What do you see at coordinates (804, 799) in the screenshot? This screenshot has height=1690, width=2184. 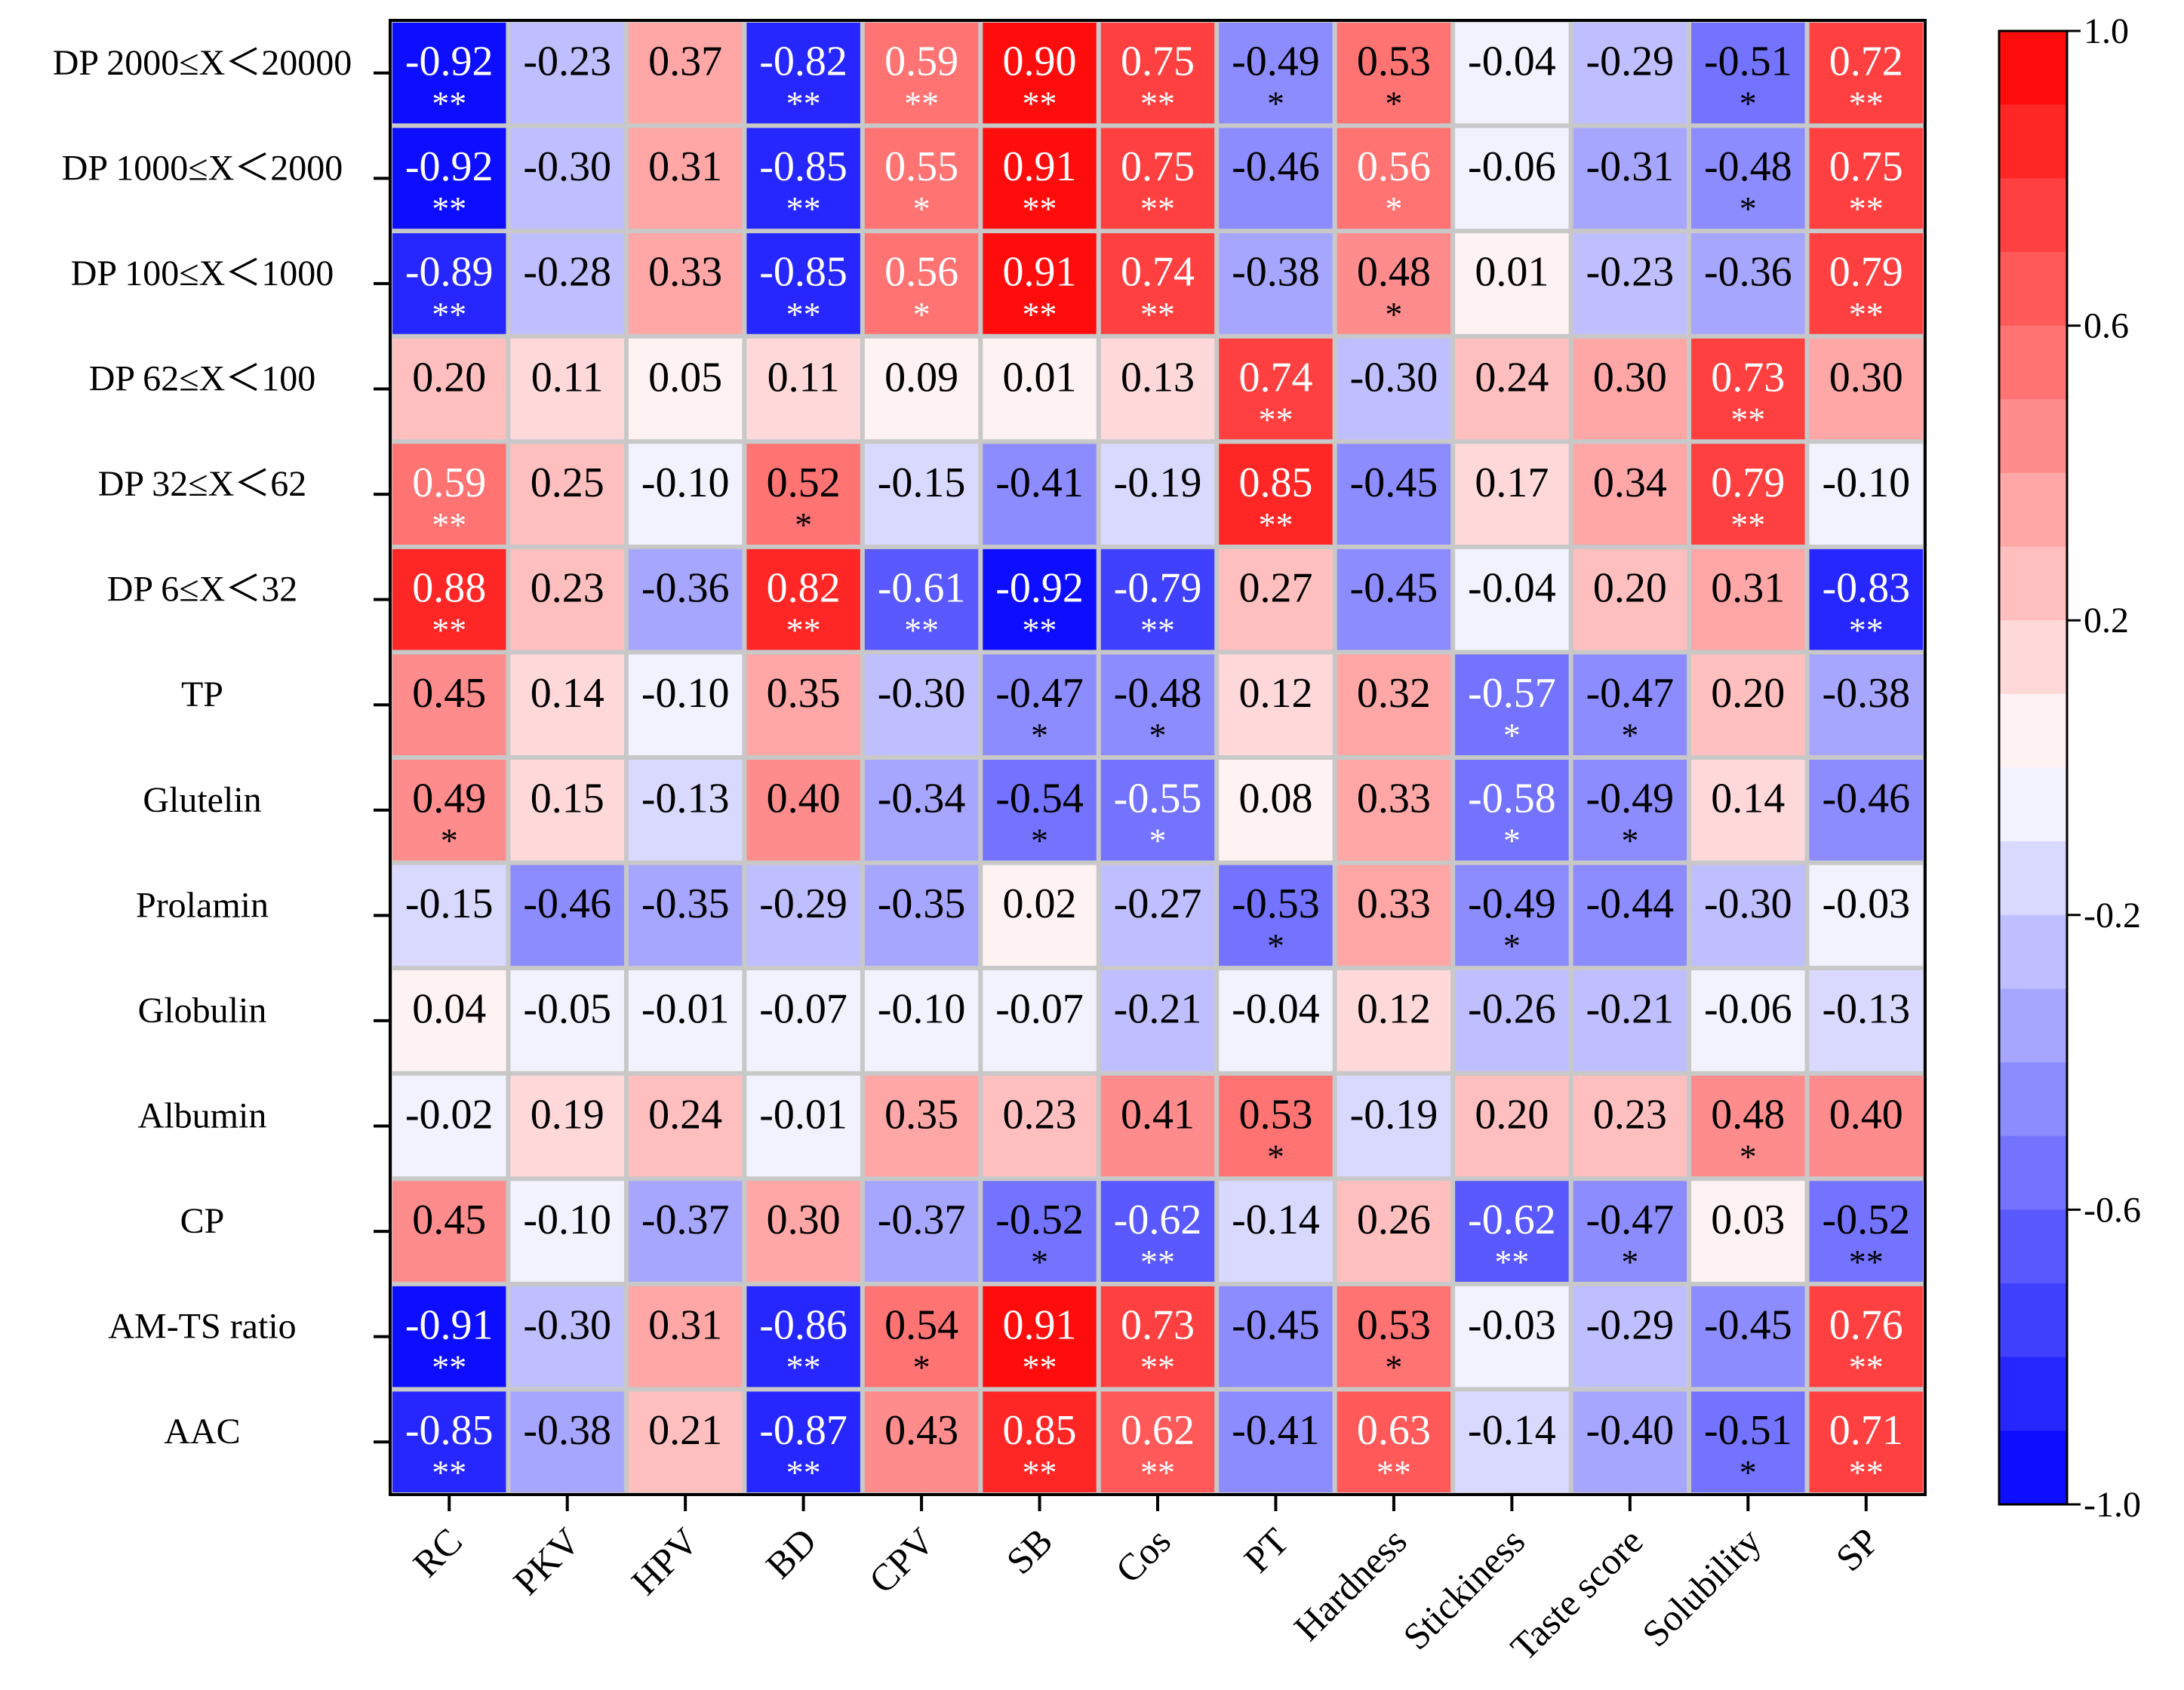 I see `cell-value-label: 0.40` at bounding box center [804, 799].